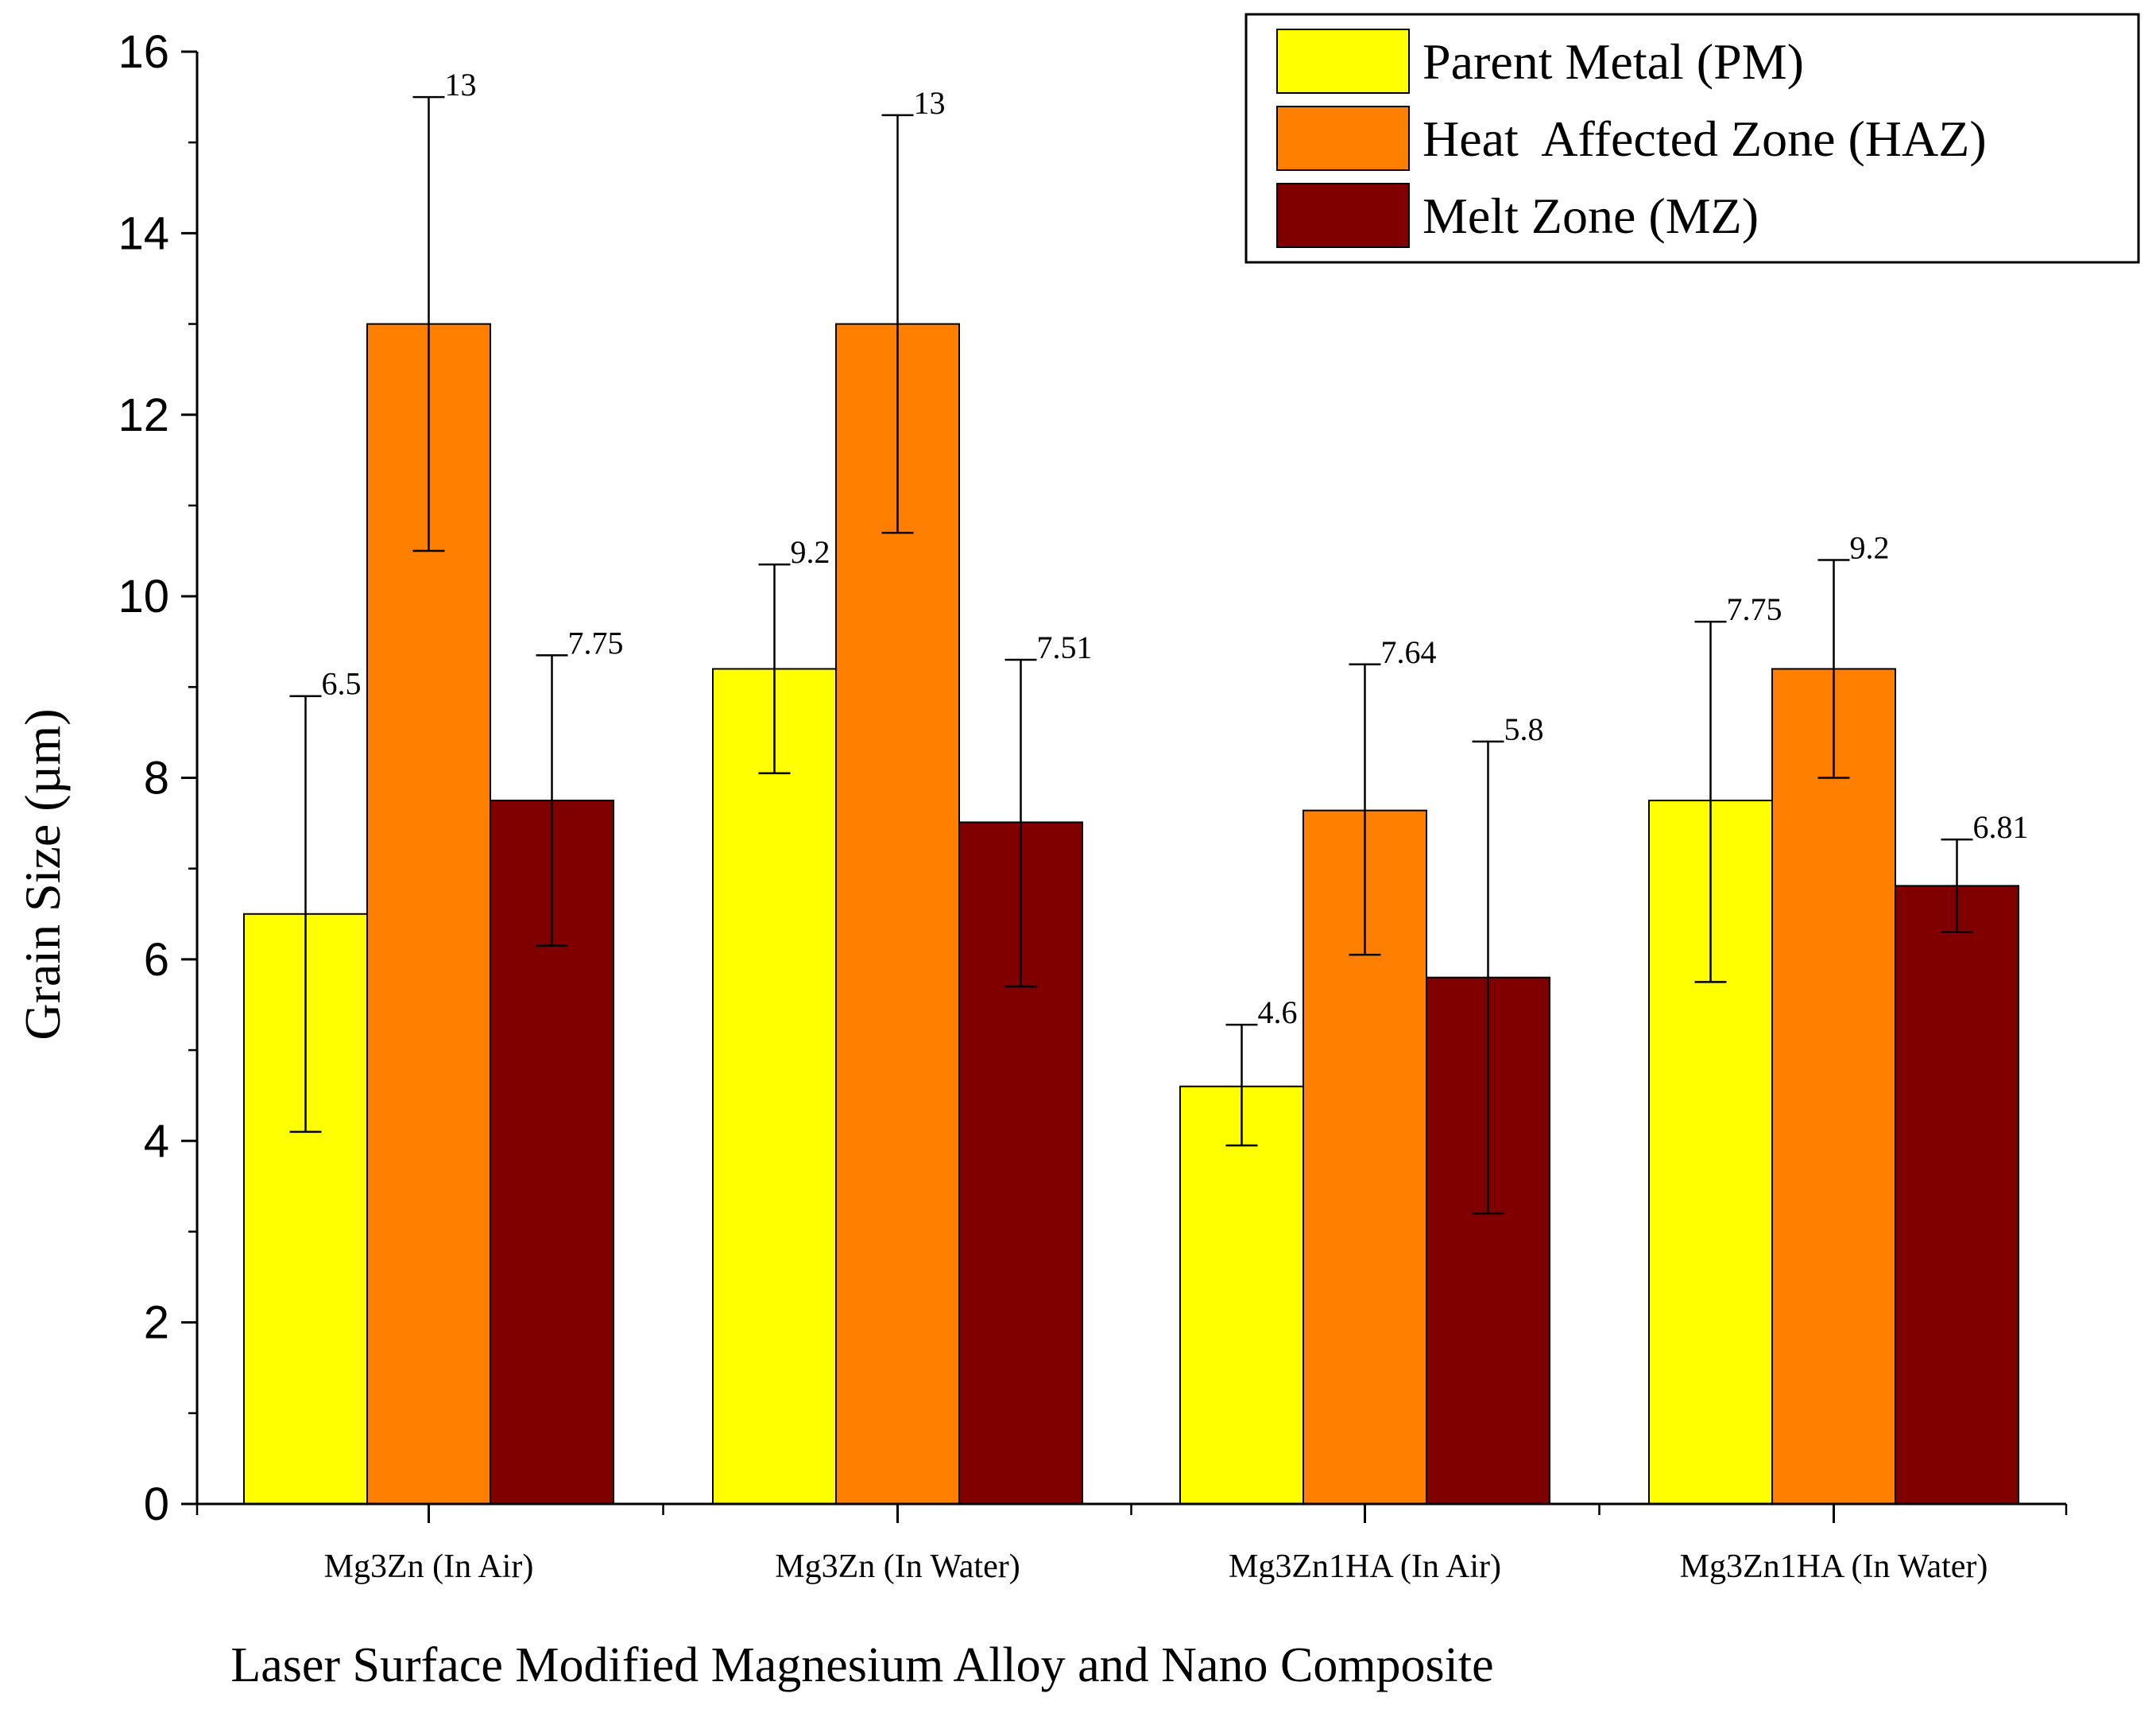 This screenshot has width=2156, height=1713. What do you see at coordinates (898, 1566) in the screenshot?
I see `x-tick-label: Mg3Zn (In Water)` at bounding box center [898, 1566].